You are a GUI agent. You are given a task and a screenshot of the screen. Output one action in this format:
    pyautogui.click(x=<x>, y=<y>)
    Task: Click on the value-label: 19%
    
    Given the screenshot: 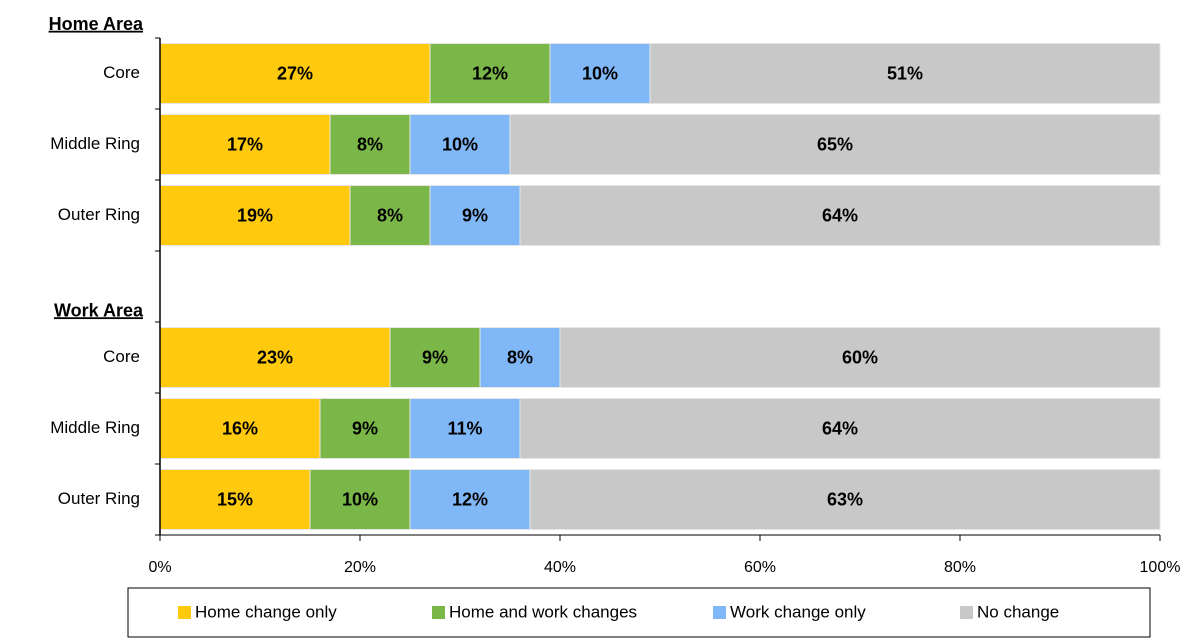 What is the action you would take?
    pyautogui.click(x=255, y=215)
    